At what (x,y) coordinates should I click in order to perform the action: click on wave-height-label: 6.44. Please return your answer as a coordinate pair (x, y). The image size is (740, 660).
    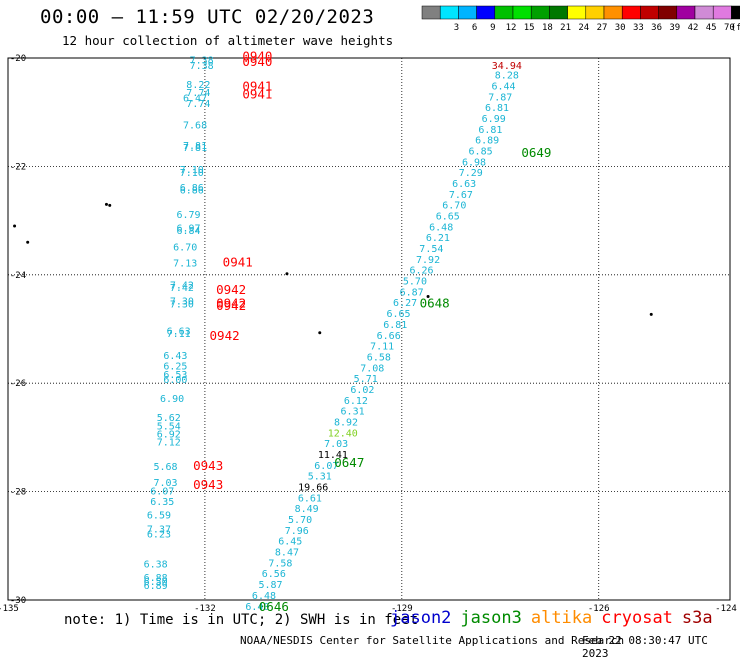
    Looking at the image, I should click on (504, 86).